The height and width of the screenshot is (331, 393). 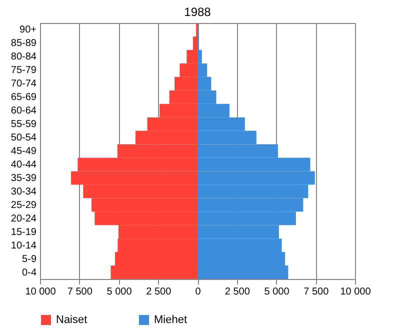 I want to click on y-tick-label: 0-4, so click(x=29, y=272).